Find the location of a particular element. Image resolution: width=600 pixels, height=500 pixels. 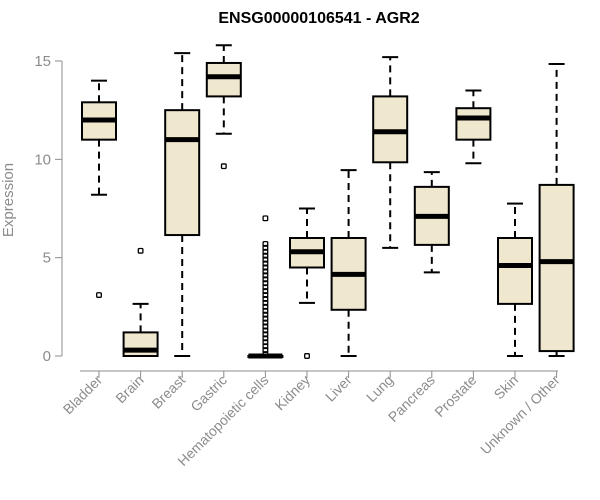

y-ticks: 0 5 10 15 is located at coordinates (48, 209).